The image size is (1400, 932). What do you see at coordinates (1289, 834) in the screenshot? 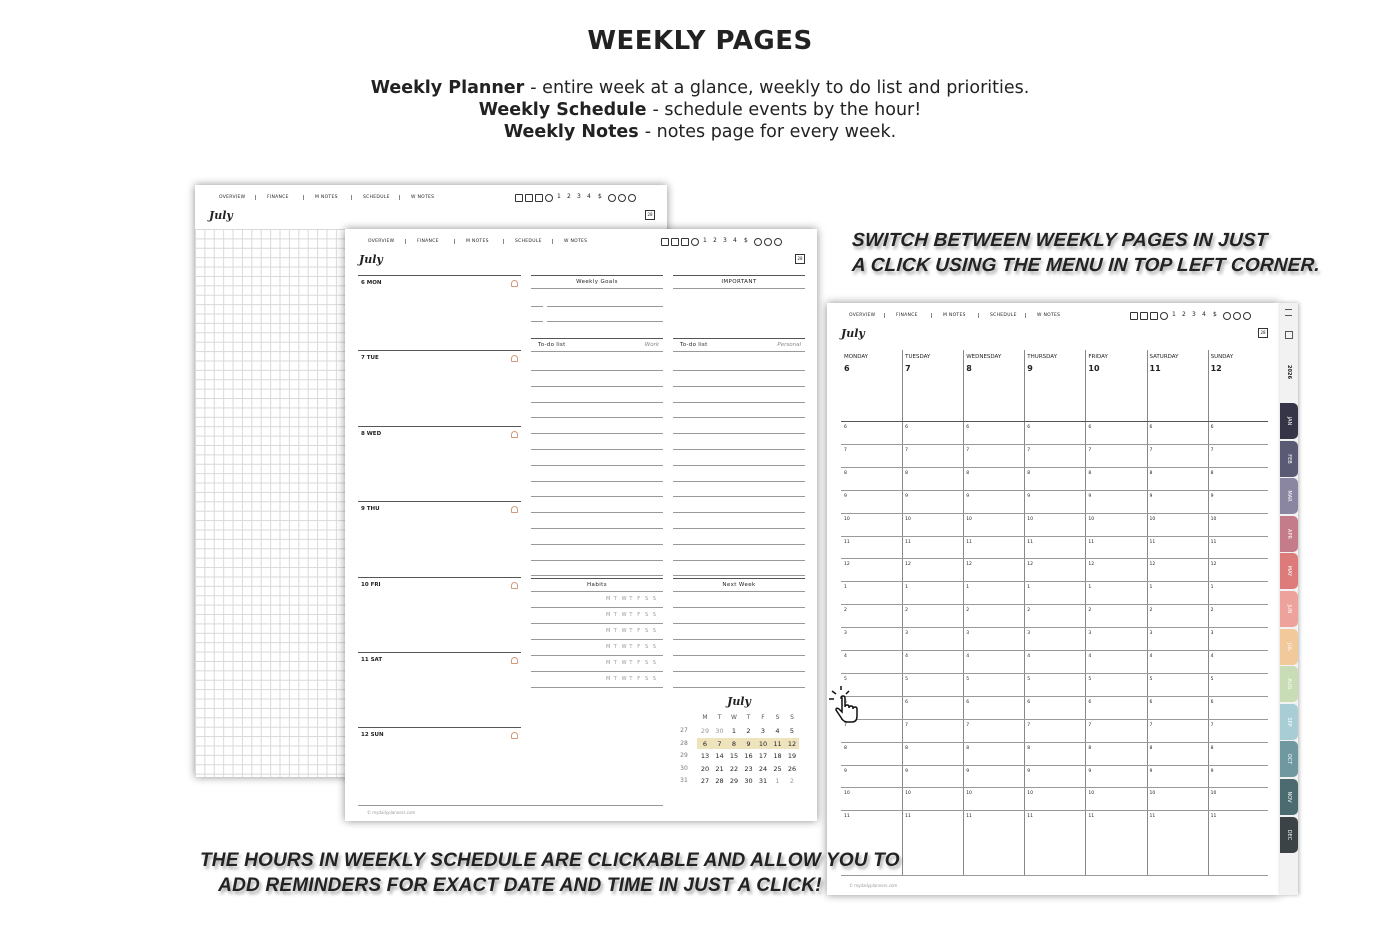
I see `month-tab: DEC` at bounding box center [1289, 834].